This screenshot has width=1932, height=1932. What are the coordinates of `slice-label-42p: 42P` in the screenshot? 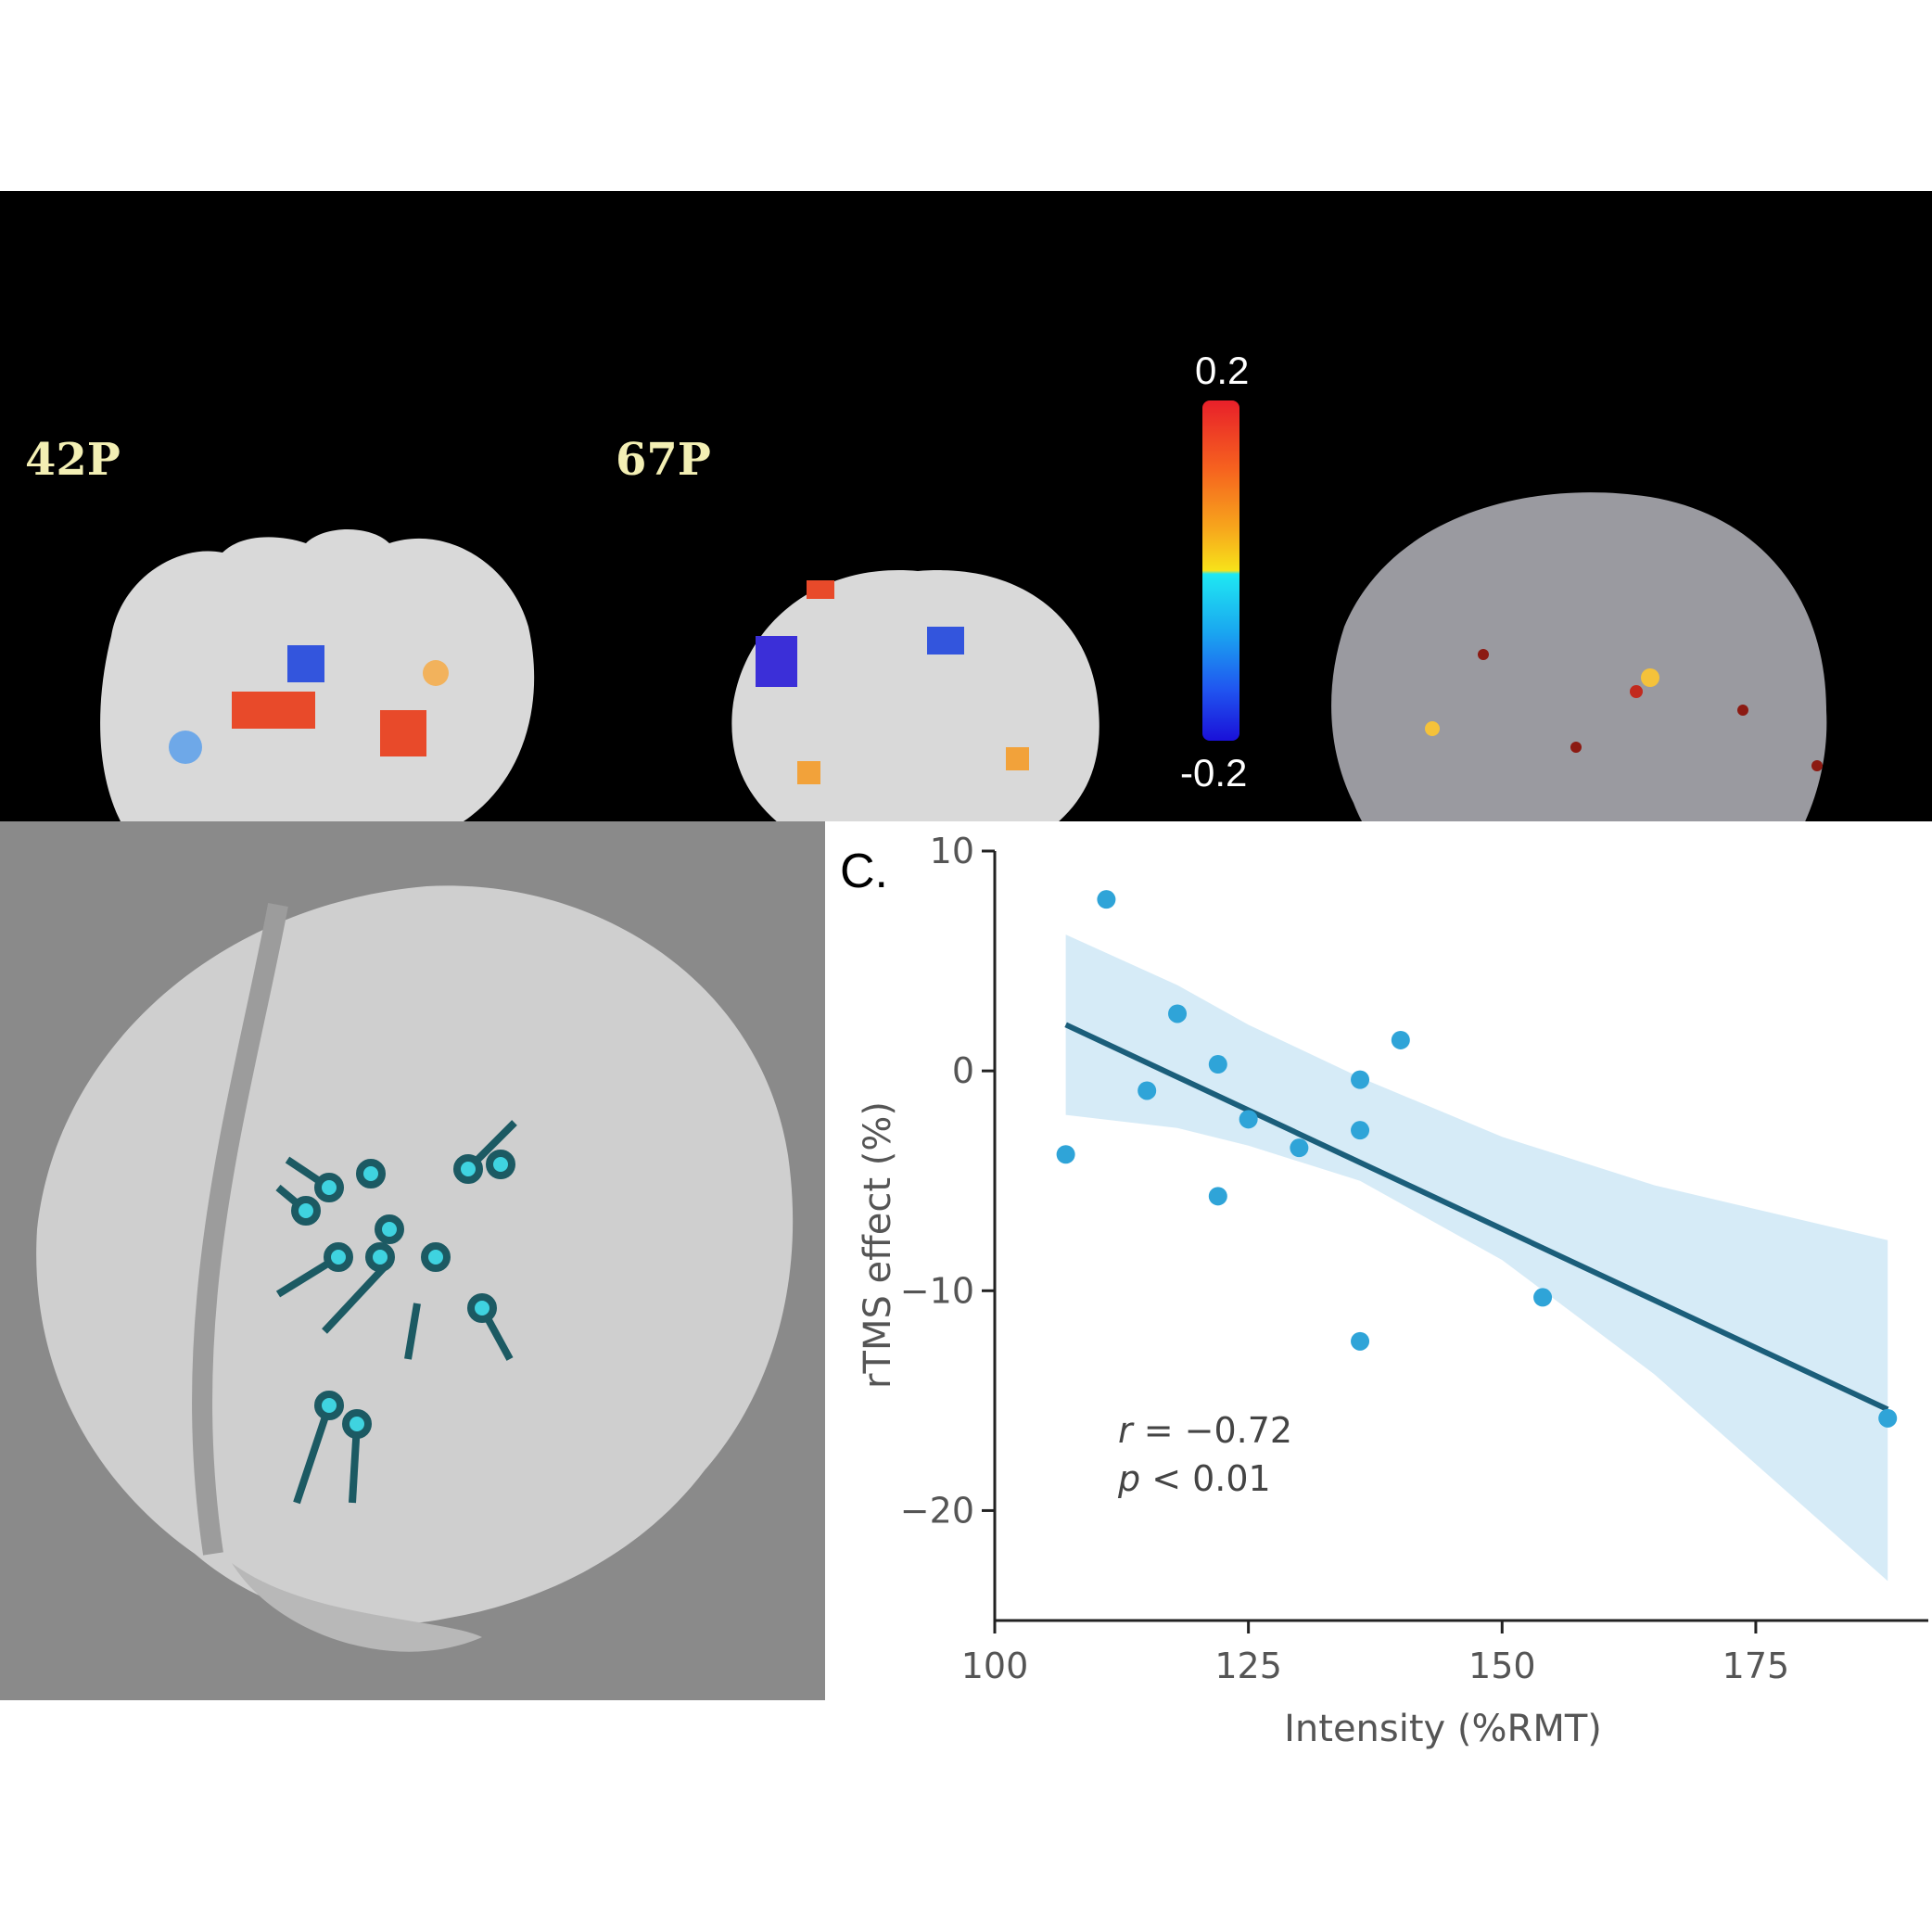 It's located at (73, 460).